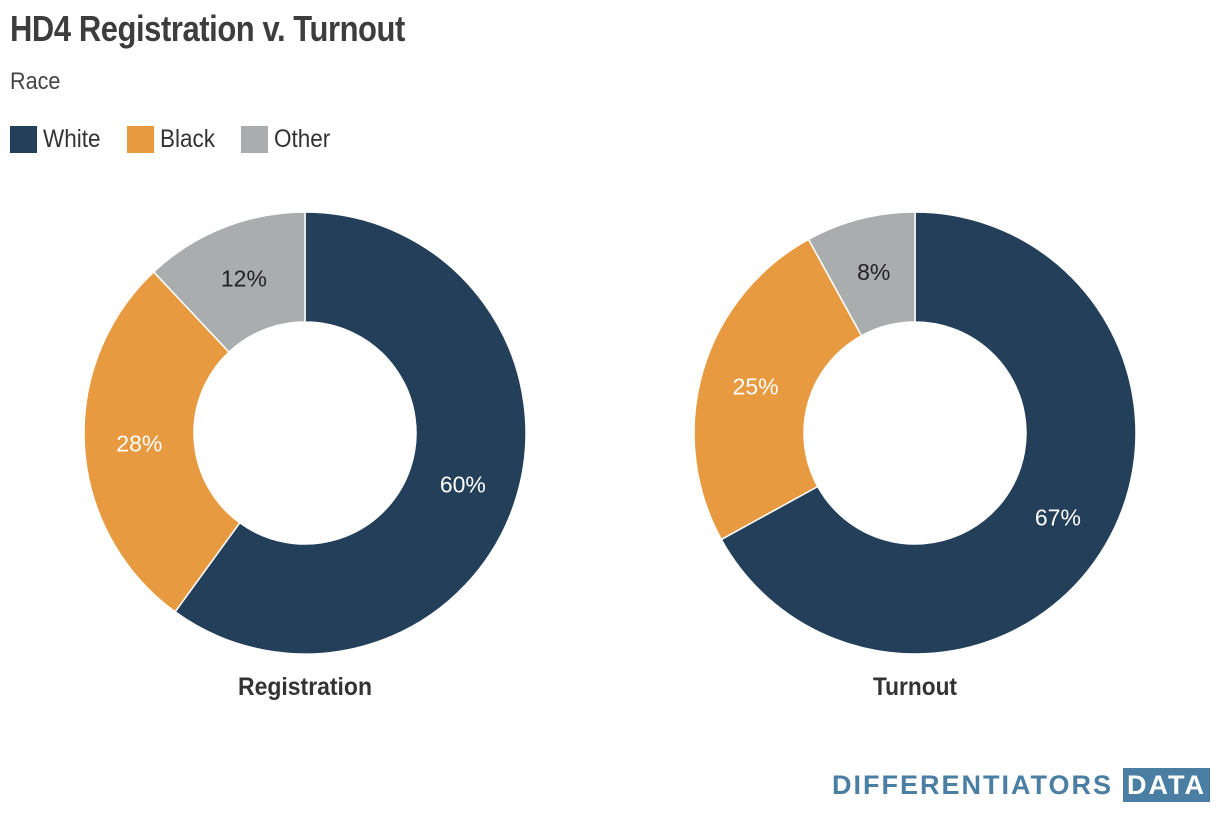 This screenshot has width=1220, height=818. What do you see at coordinates (207, 28) in the screenshot?
I see `chart-title: HD4 Registration v. Turnout` at bounding box center [207, 28].